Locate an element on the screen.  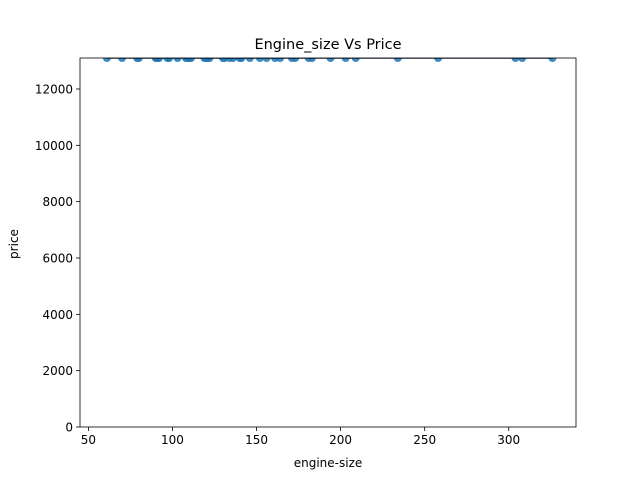
y-tick-label: 12000 is located at coordinates (54, 89).